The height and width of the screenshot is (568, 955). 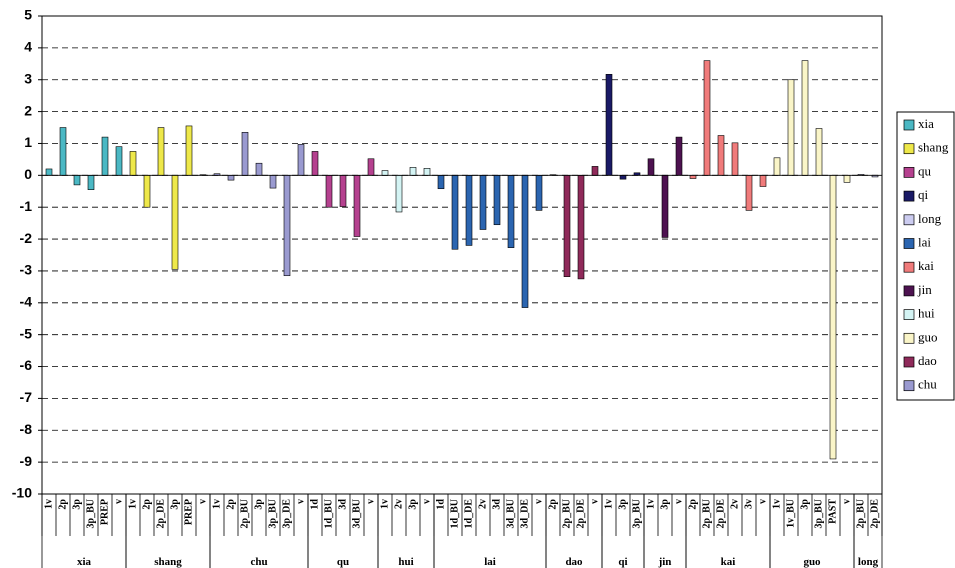 What do you see at coordinates (258, 562) in the screenshot?
I see `group-label: chu` at bounding box center [258, 562].